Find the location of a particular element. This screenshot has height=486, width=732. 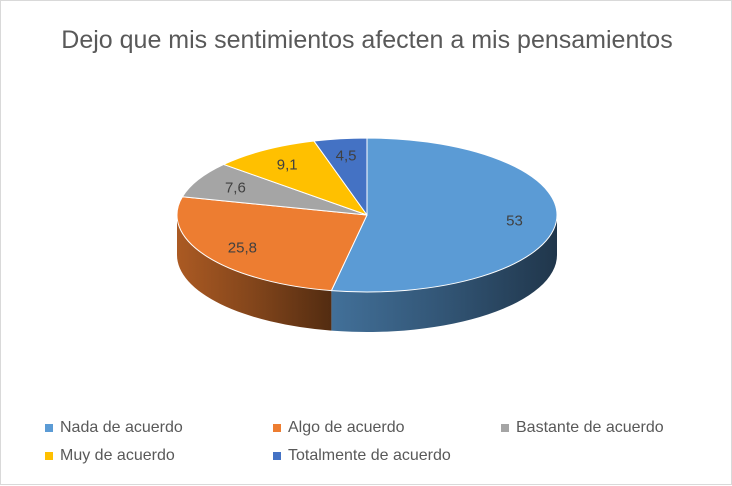

data-label-2: 7,6 is located at coordinates (235, 187).